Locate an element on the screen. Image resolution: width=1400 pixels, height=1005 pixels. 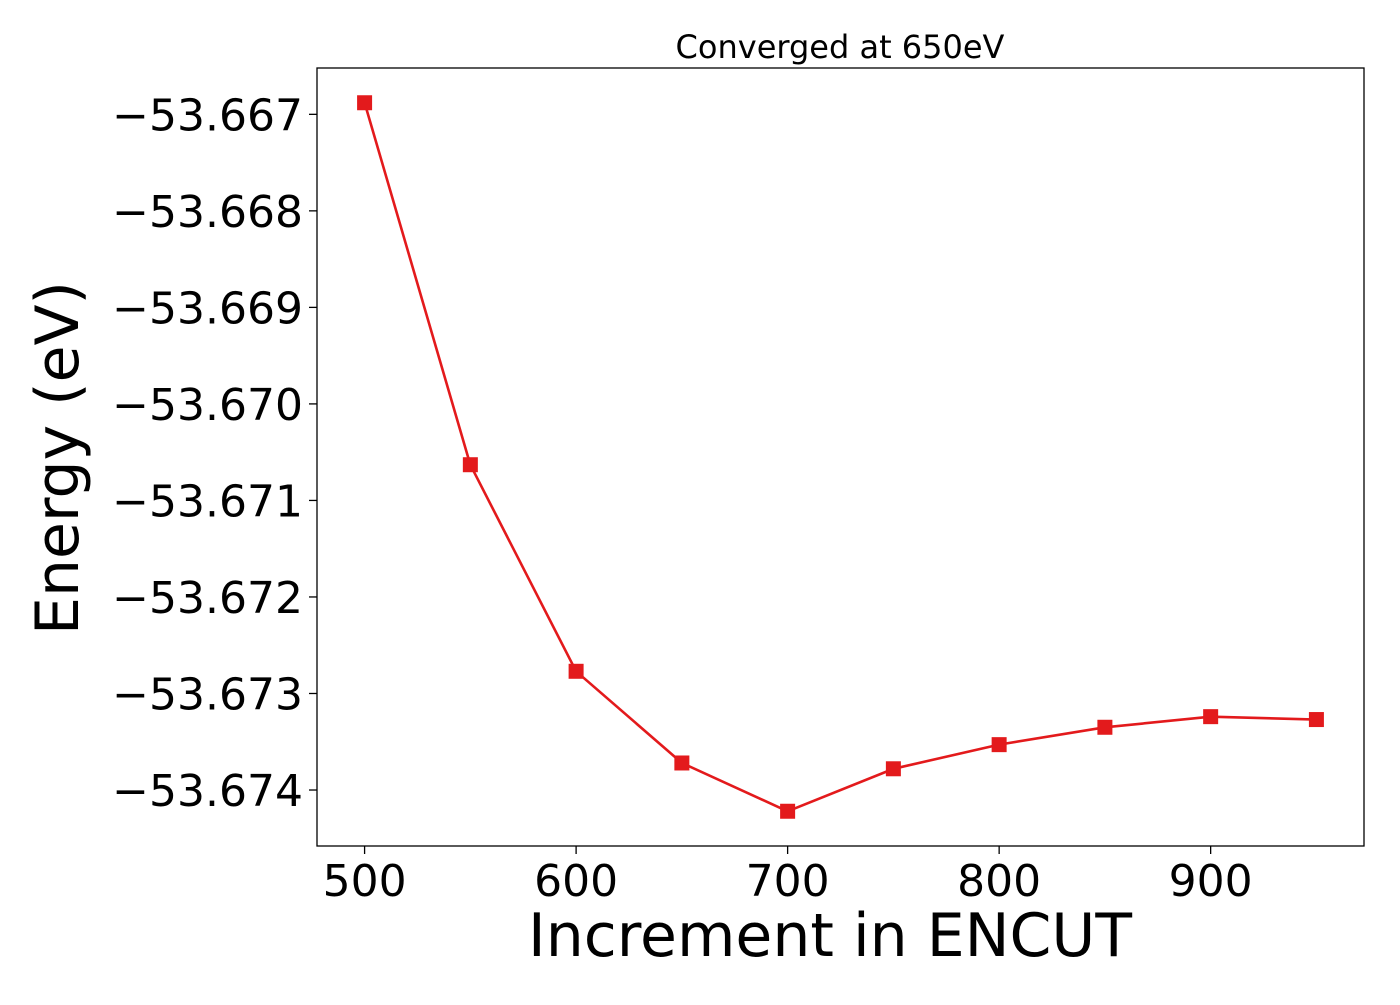
x-tick-label: 600 is located at coordinates (576, 881).